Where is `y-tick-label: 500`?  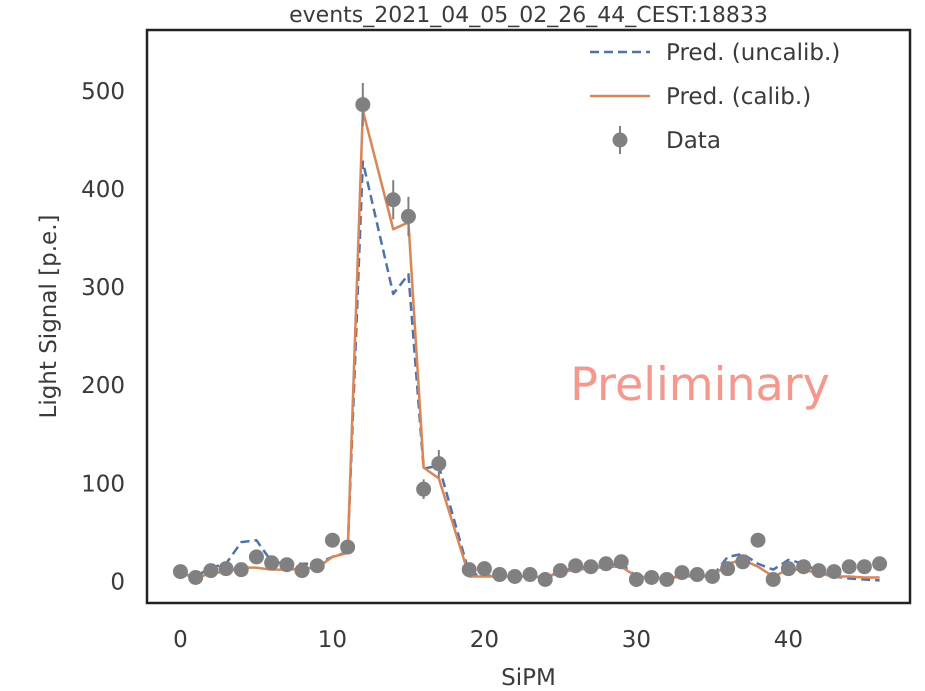 y-tick-label: 500 is located at coordinates (103, 91).